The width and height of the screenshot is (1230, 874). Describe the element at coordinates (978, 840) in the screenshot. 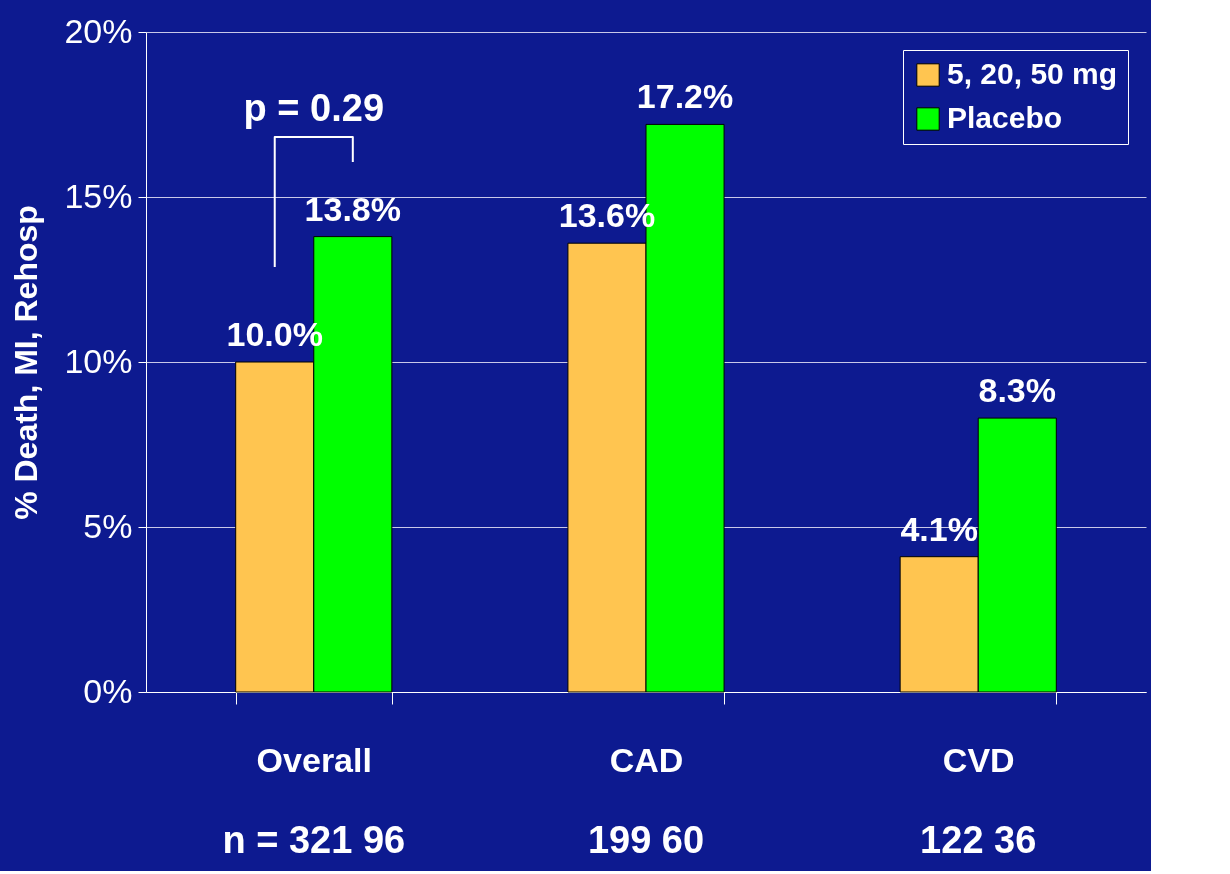

I see `text: 122 36` at that location.